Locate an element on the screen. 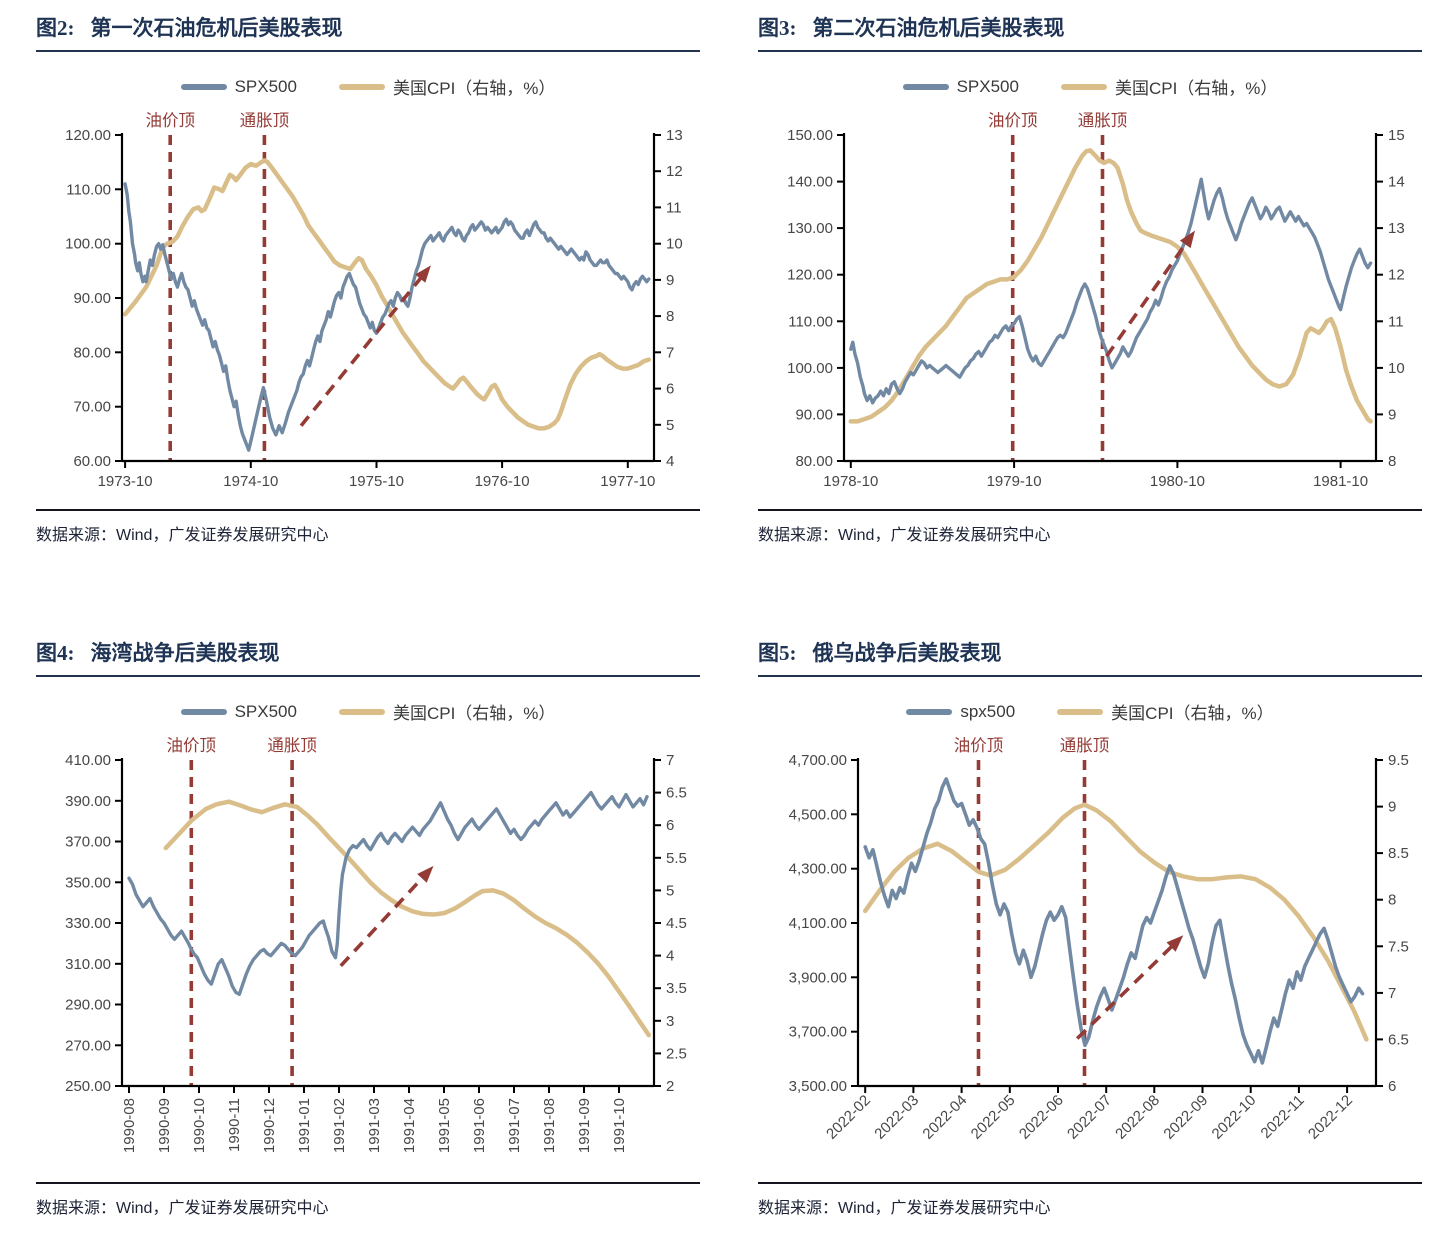 This screenshot has width=1440, height=1248. figure-number: 图4: is located at coordinates (55, 653).